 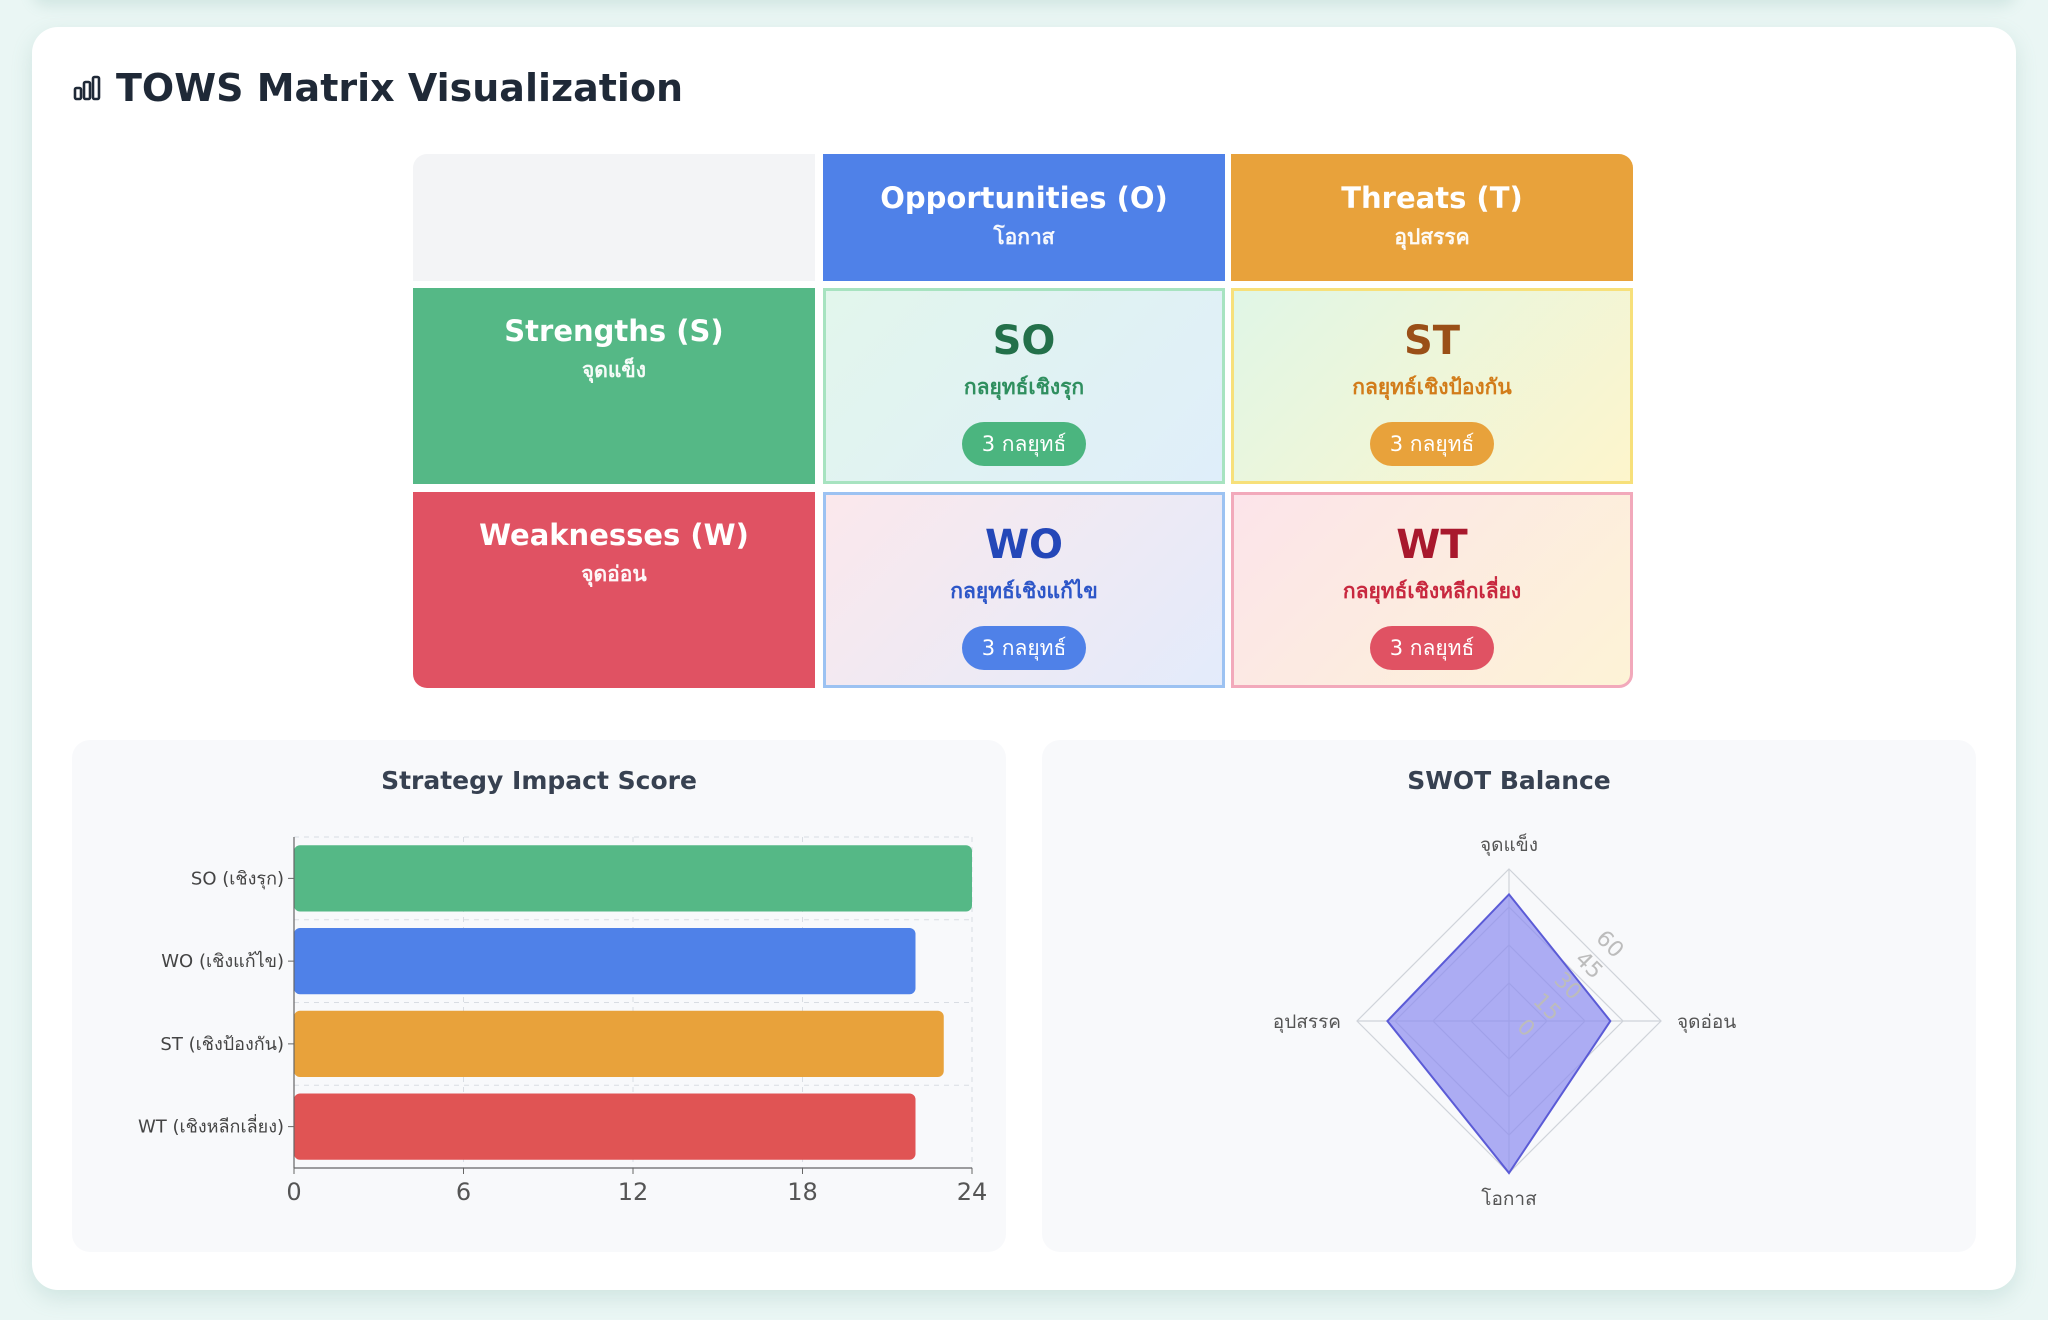 I want to click on st-count-badge: 3 กลยุทธ์, so click(x=1432, y=444).